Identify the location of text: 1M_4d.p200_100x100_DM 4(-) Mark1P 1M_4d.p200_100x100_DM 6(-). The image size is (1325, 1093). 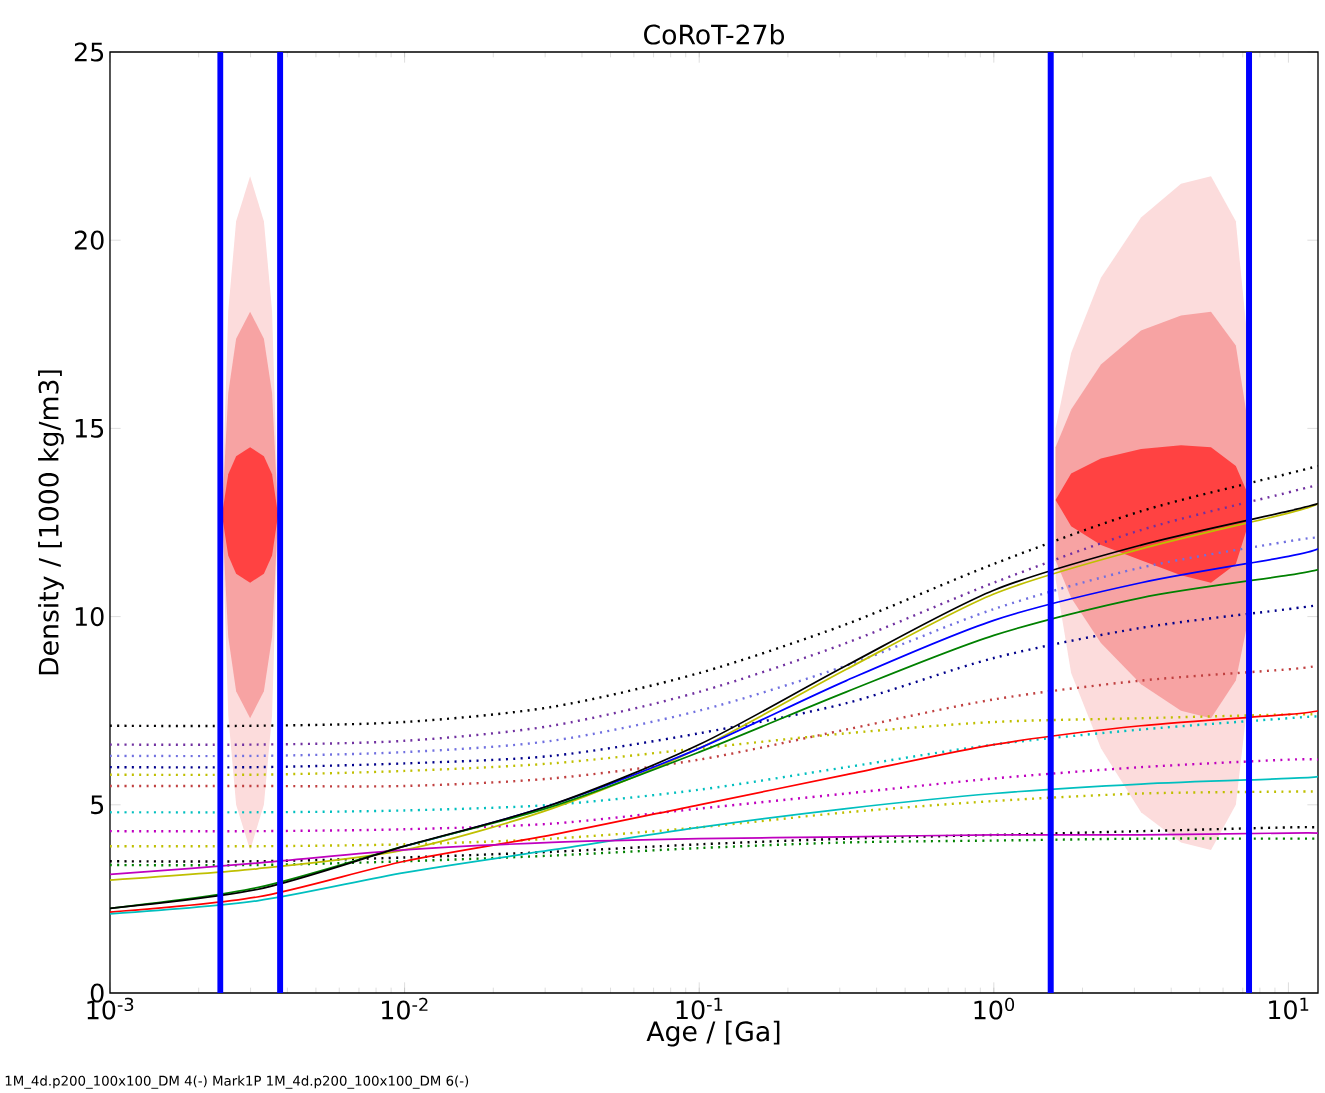
(237, 1082).